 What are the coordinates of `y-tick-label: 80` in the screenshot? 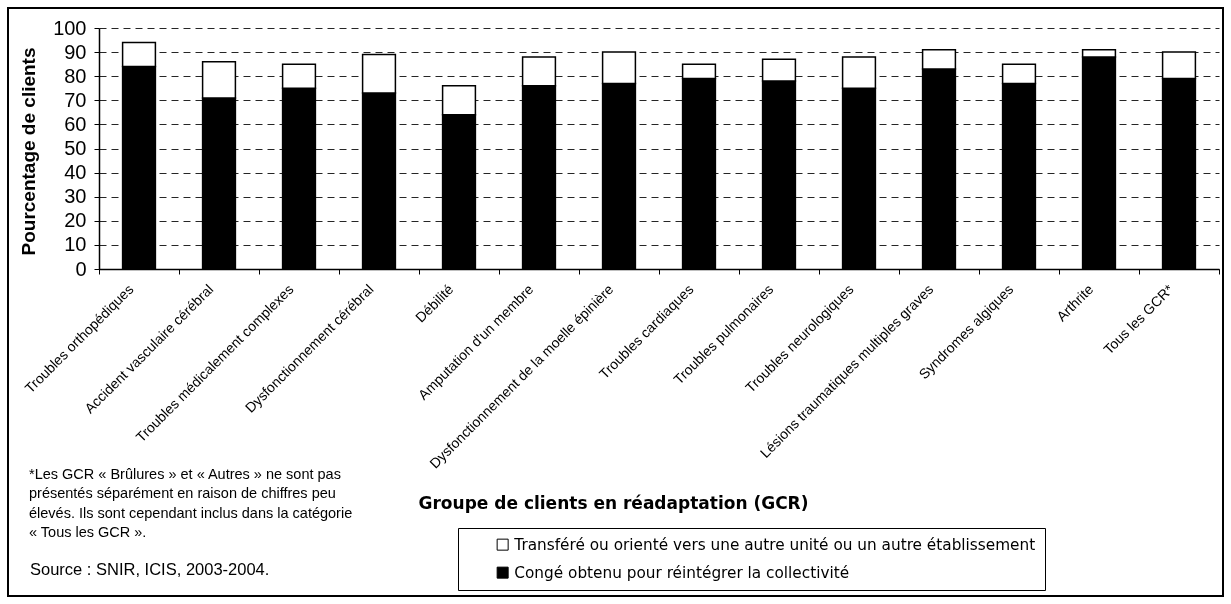 It's located at (75, 75).